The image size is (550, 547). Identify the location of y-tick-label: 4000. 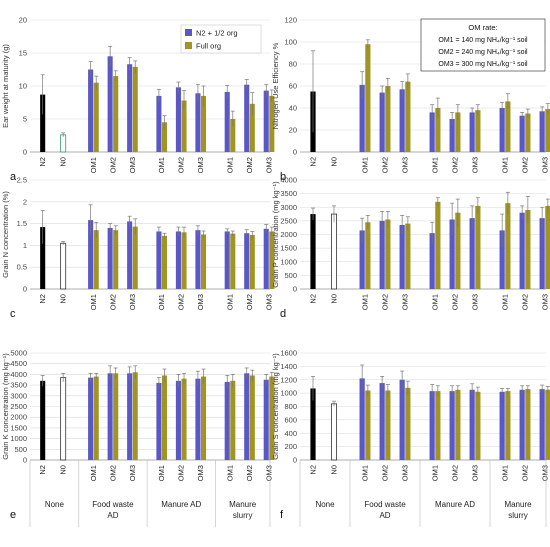
(288, 180).